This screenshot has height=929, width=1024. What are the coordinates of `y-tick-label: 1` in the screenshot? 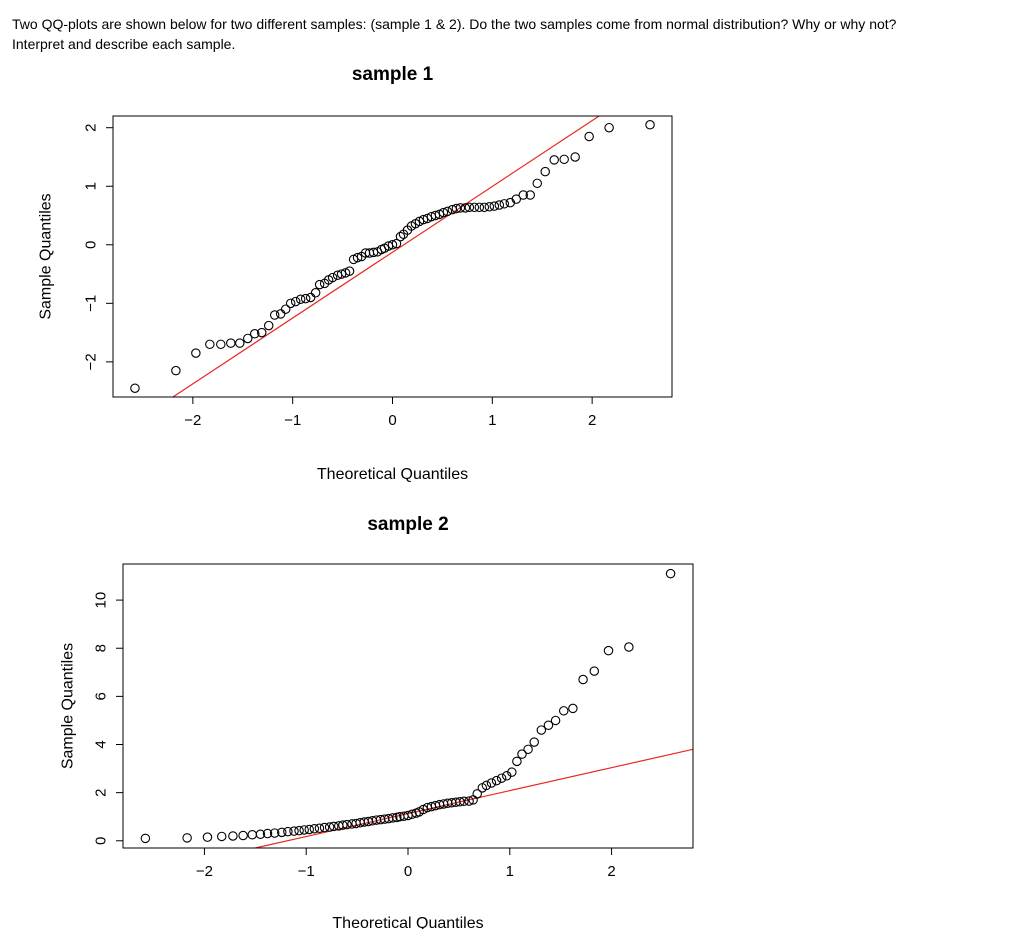 It's located at (91, 186).